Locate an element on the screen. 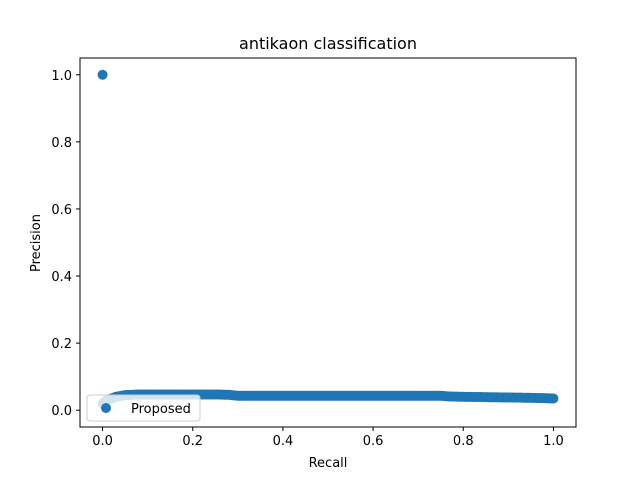  legend-marker is located at coordinates (106, 408).